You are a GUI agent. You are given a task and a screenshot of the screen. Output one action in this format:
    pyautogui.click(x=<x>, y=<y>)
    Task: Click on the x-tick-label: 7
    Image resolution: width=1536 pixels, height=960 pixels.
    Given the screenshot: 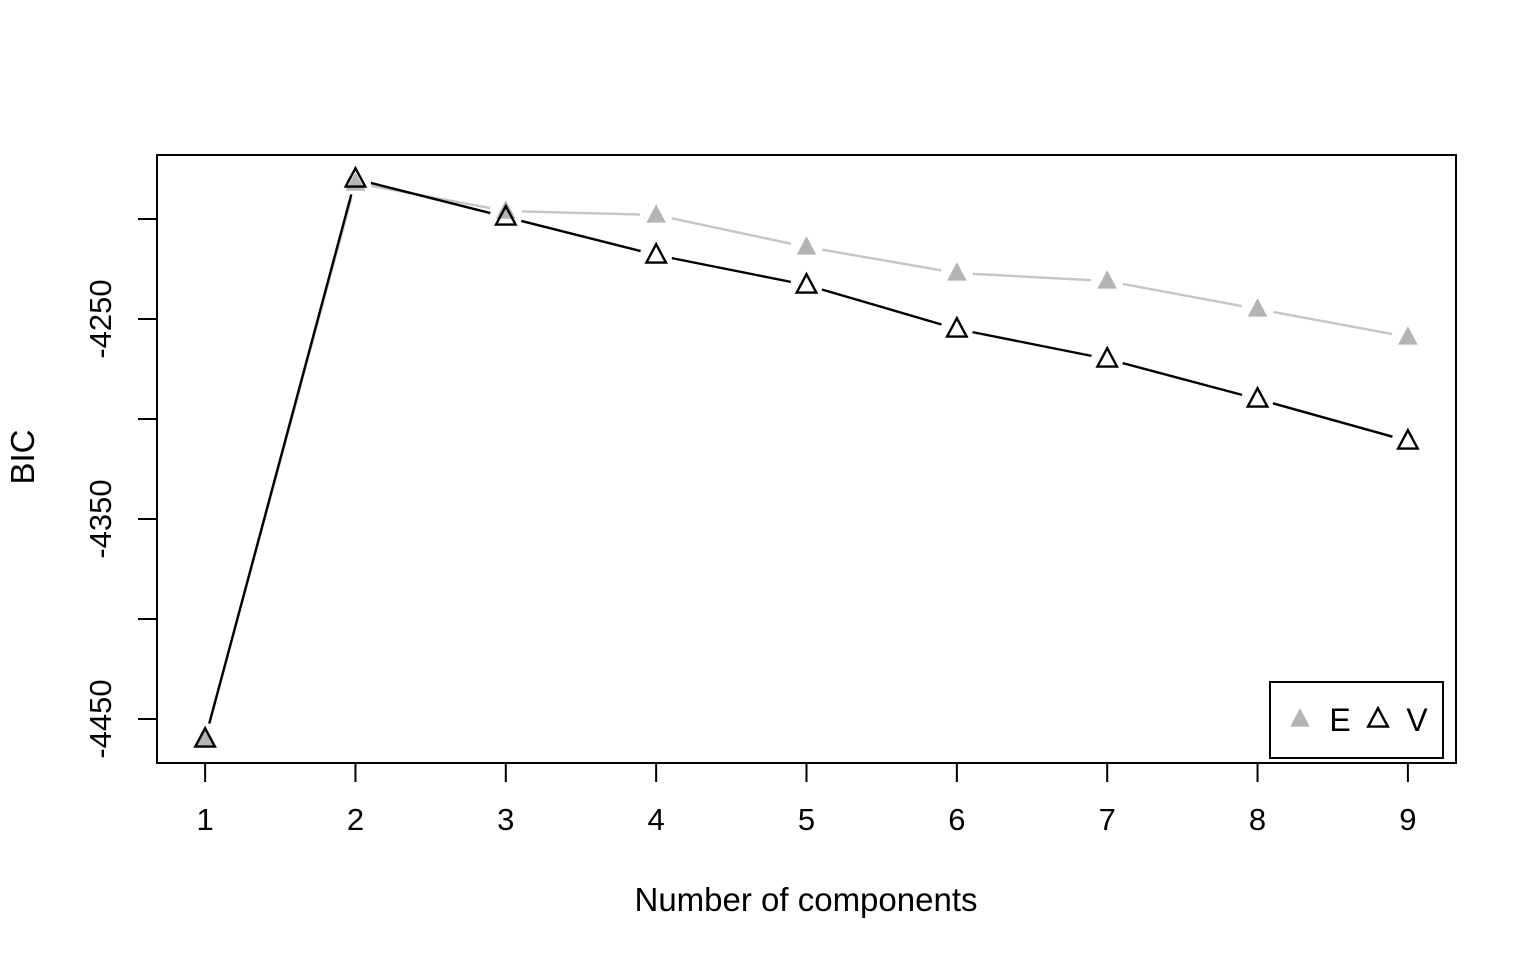 What is the action you would take?
    pyautogui.click(x=1107, y=819)
    